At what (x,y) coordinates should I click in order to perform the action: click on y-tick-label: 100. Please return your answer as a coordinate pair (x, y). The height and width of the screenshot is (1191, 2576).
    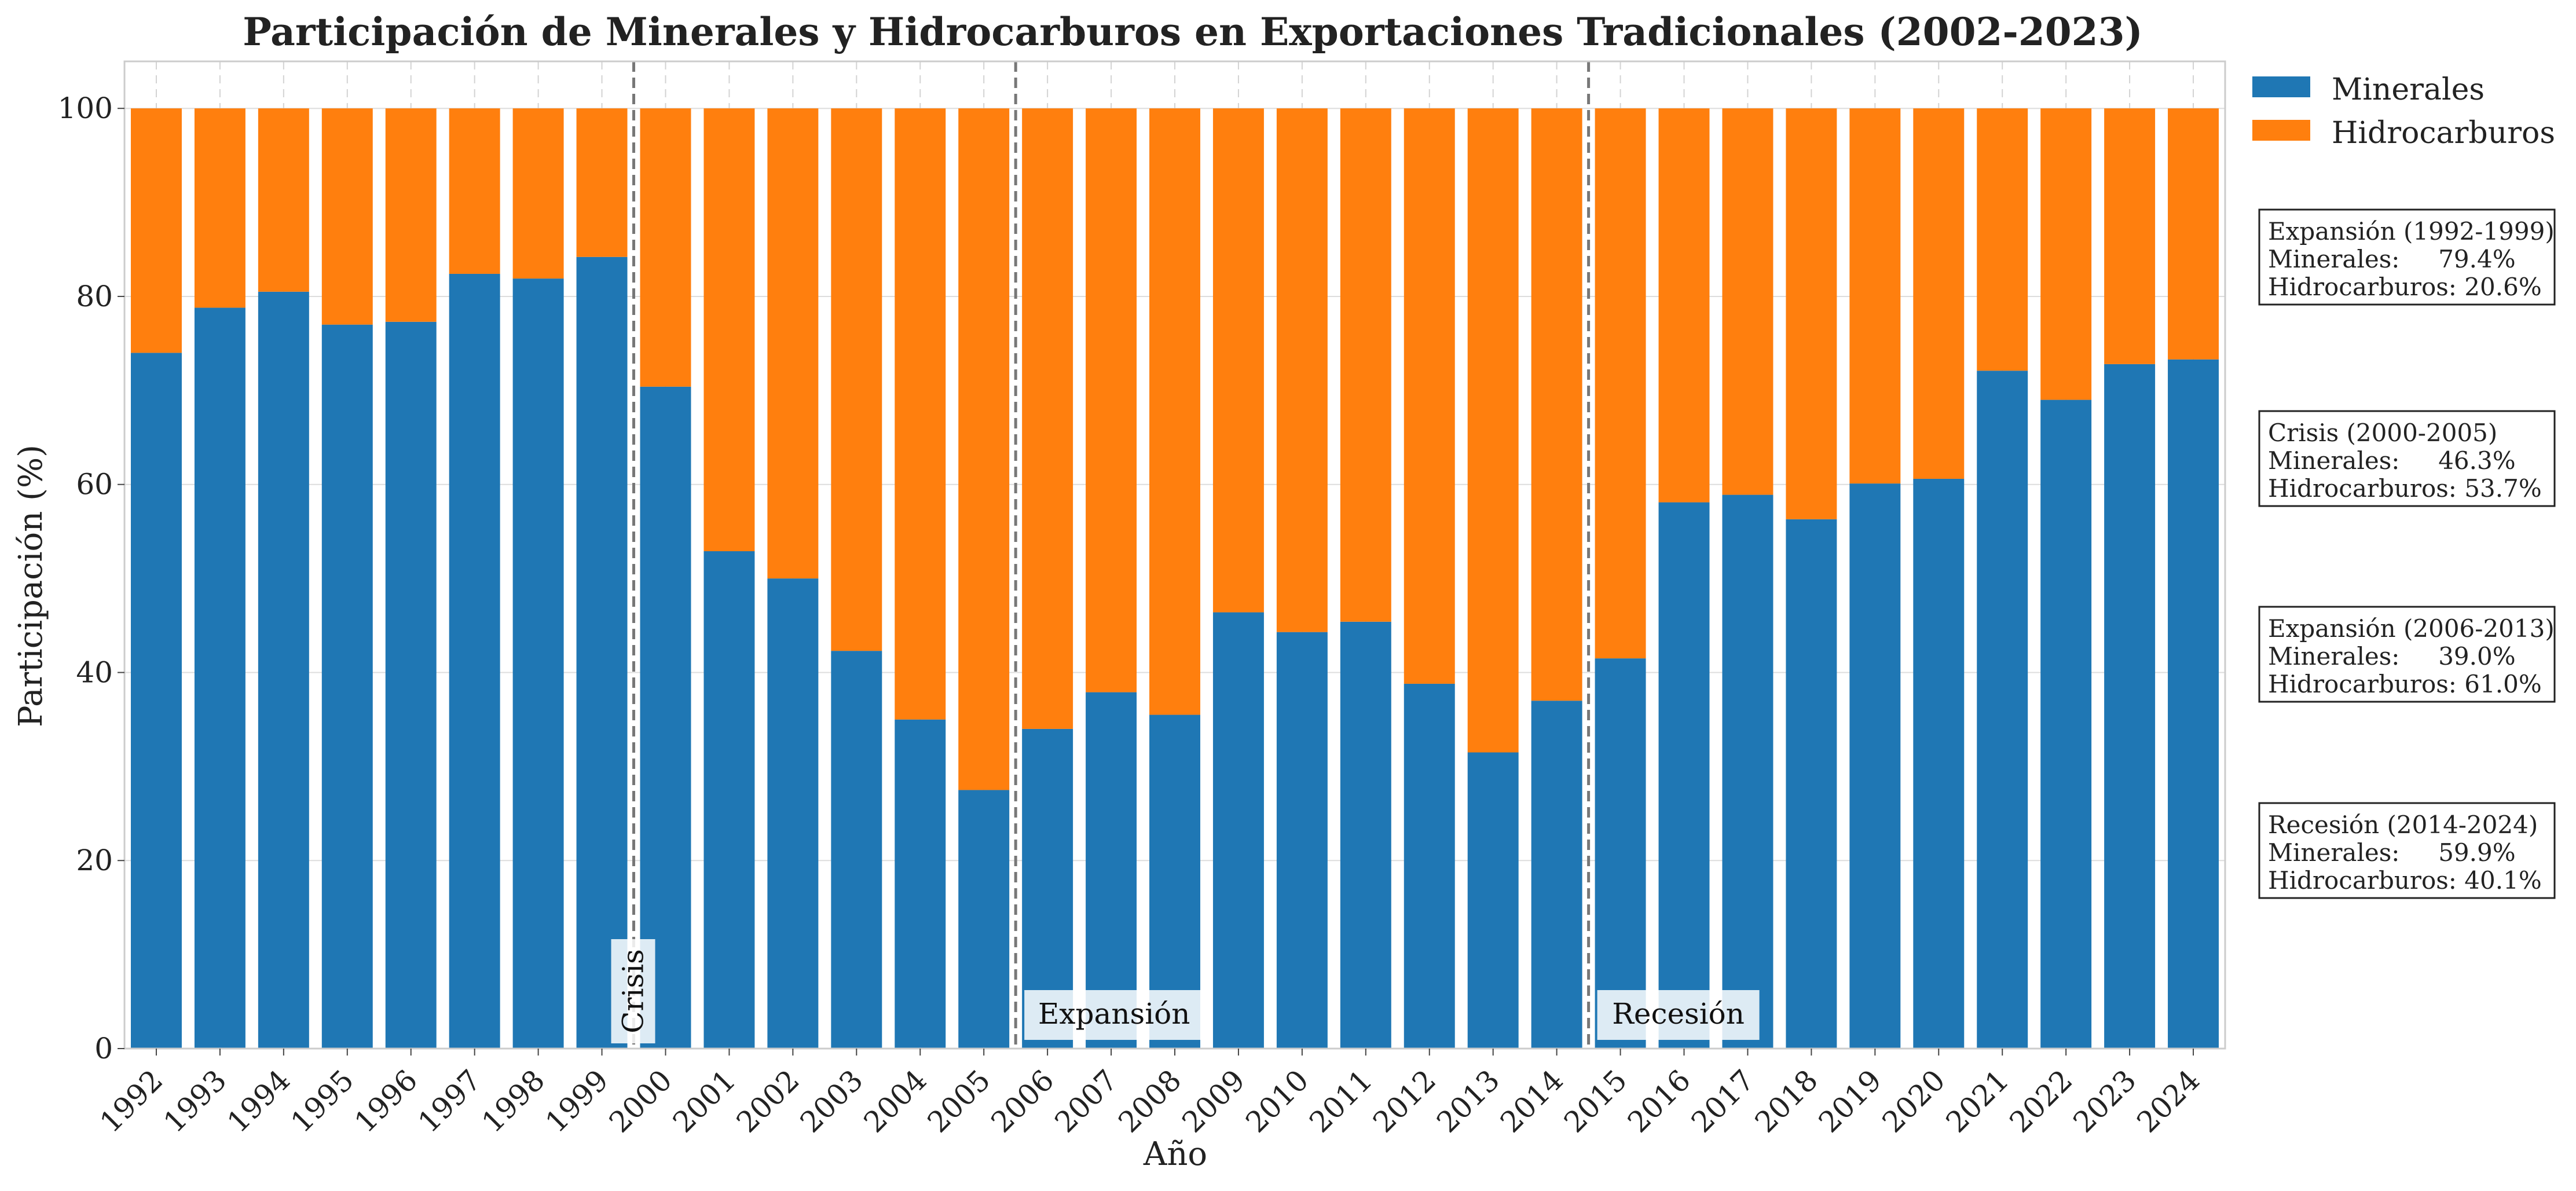
    Looking at the image, I should click on (85, 108).